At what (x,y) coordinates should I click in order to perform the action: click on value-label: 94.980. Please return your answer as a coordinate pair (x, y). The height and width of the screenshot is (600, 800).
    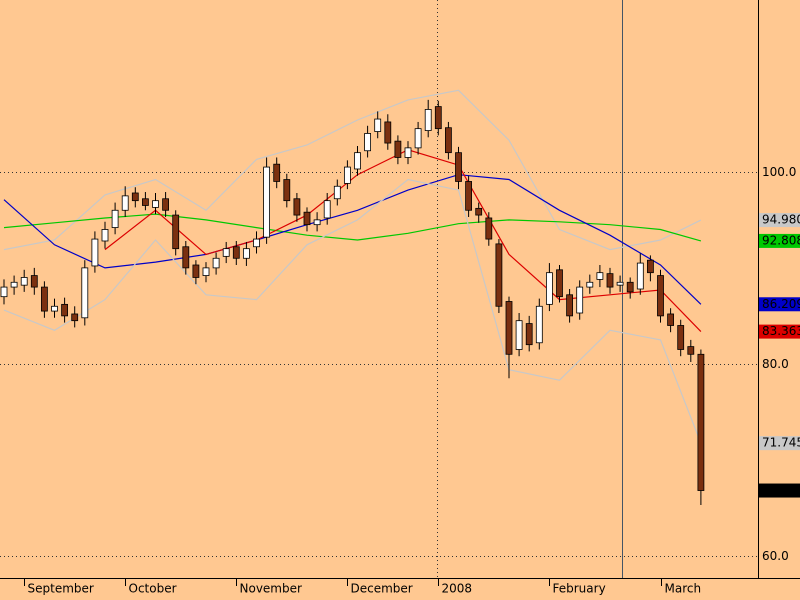
    Looking at the image, I should click on (781, 220).